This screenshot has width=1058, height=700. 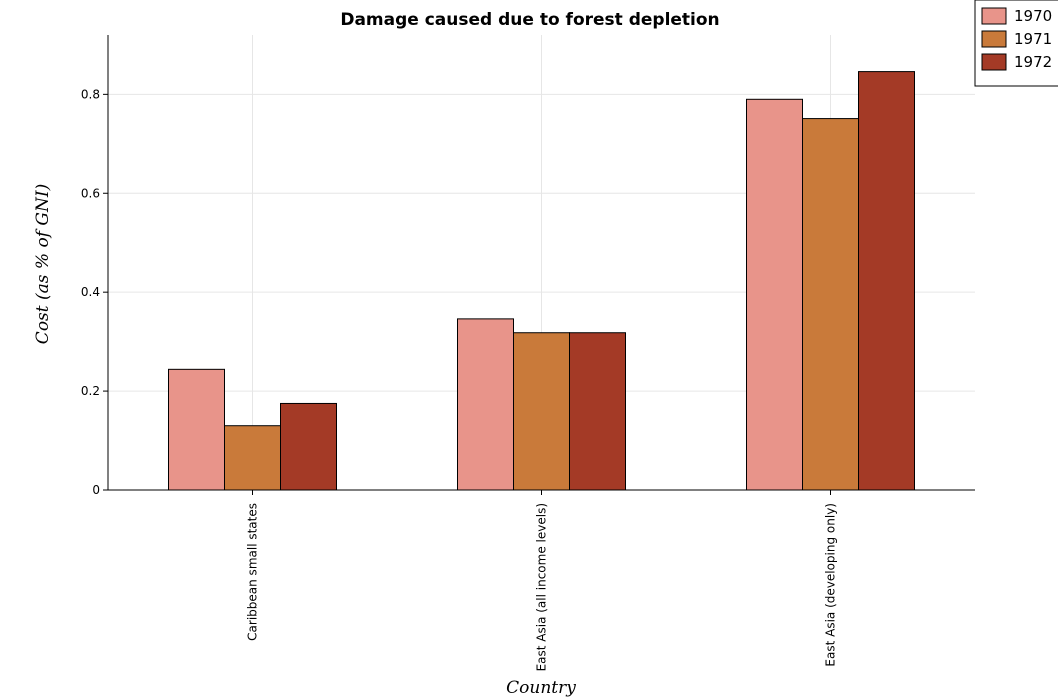 What do you see at coordinates (43, 264) in the screenshot?
I see `y-axis-label: Cost (as % of GNI)` at bounding box center [43, 264].